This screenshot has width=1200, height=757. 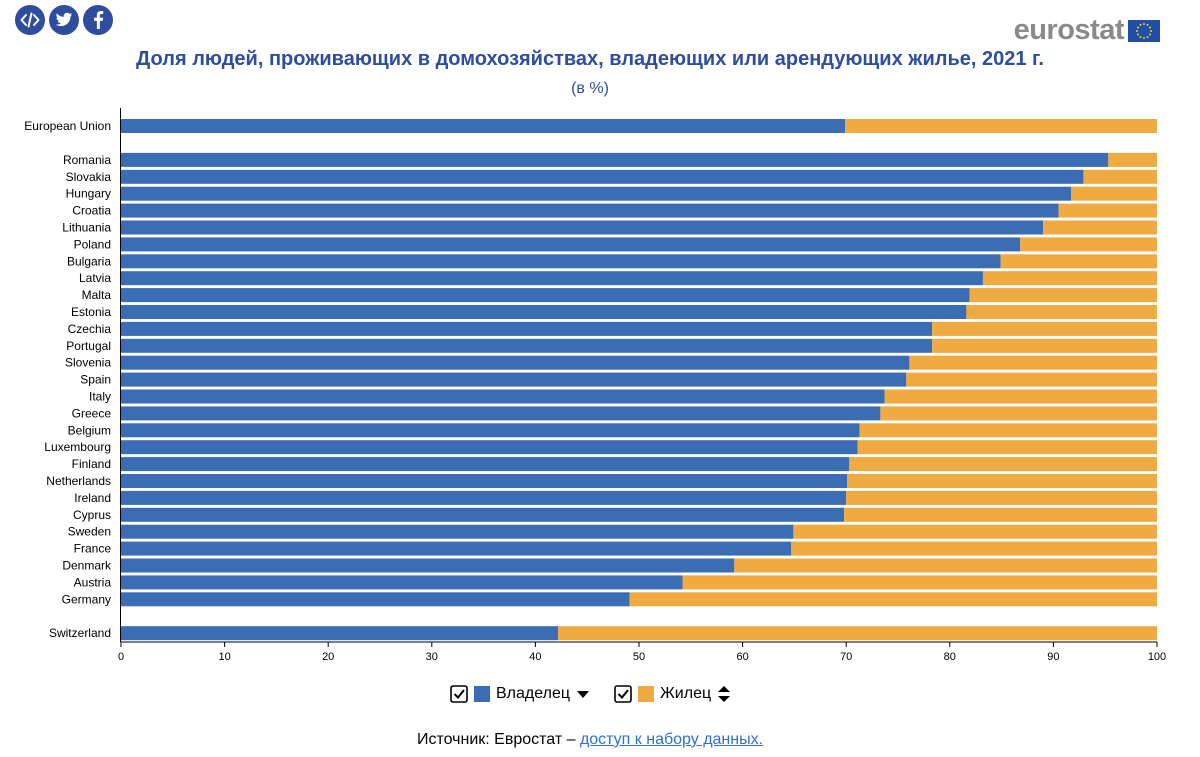 What do you see at coordinates (846, 657) in the screenshot?
I see `x-tick-label: 70` at bounding box center [846, 657].